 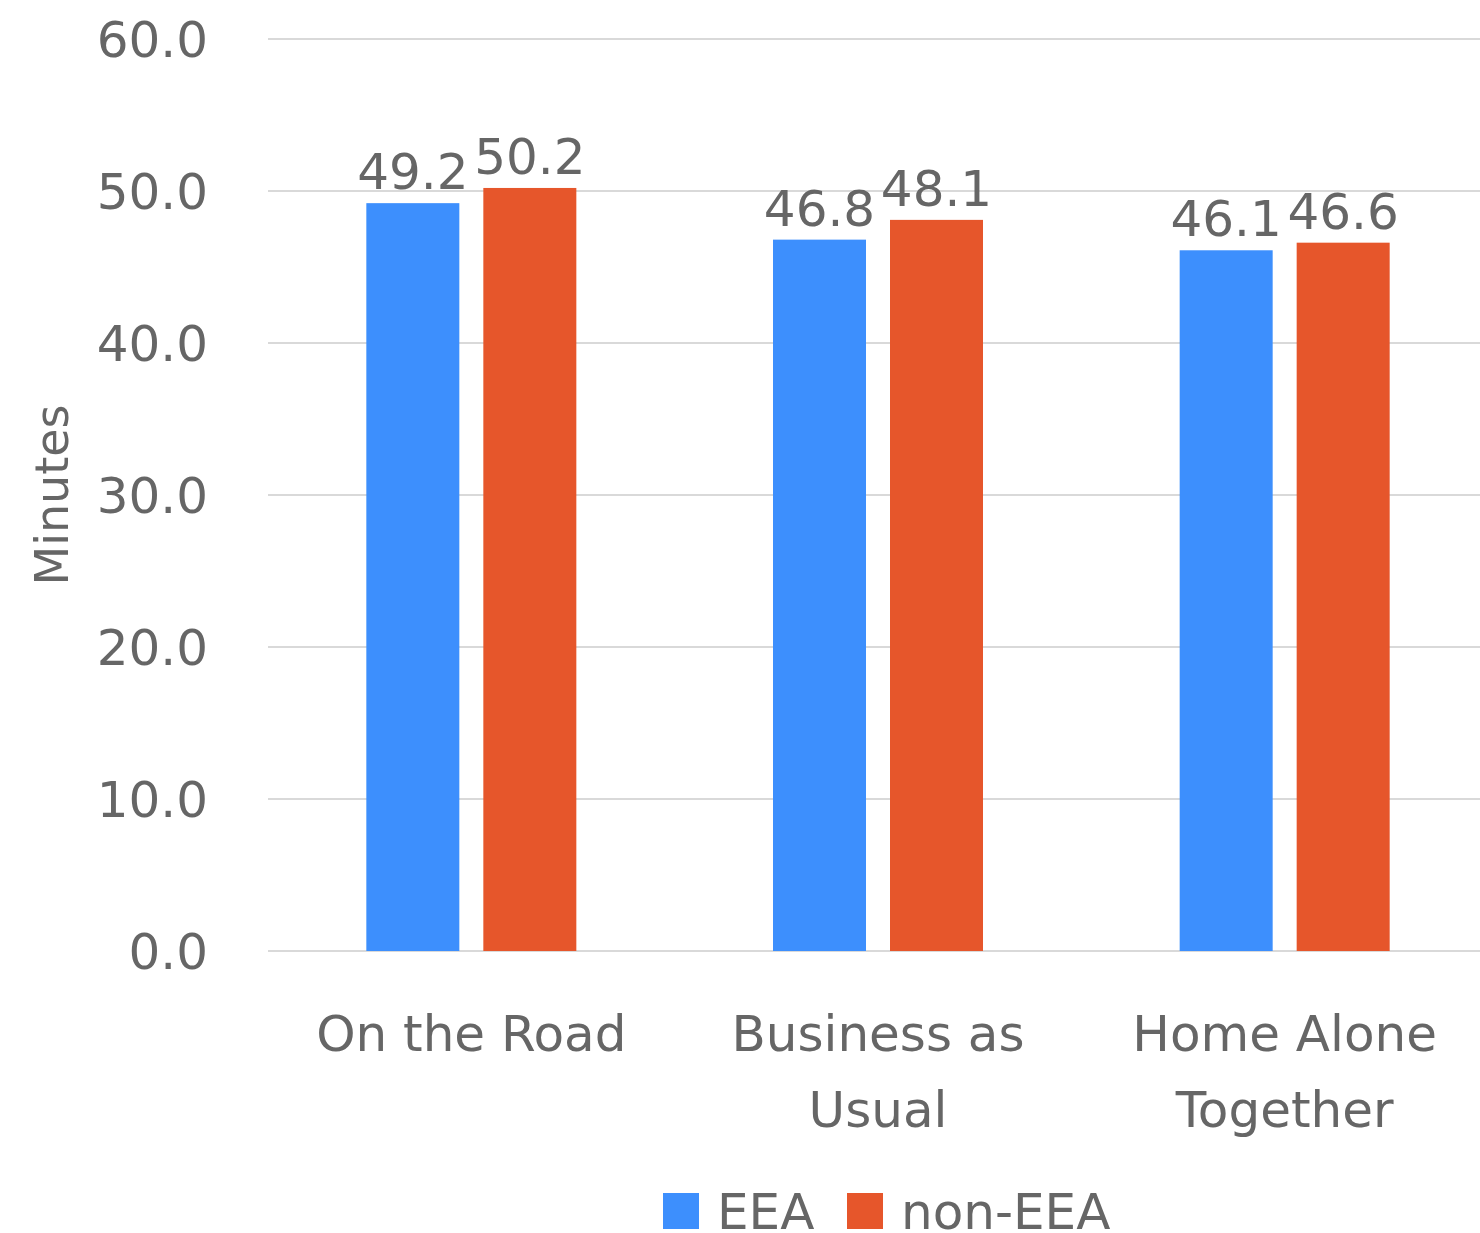 What do you see at coordinates (766, 1207) in the screenshot?
I see `legend-label: EEA` at bounding box center [766, 1207].